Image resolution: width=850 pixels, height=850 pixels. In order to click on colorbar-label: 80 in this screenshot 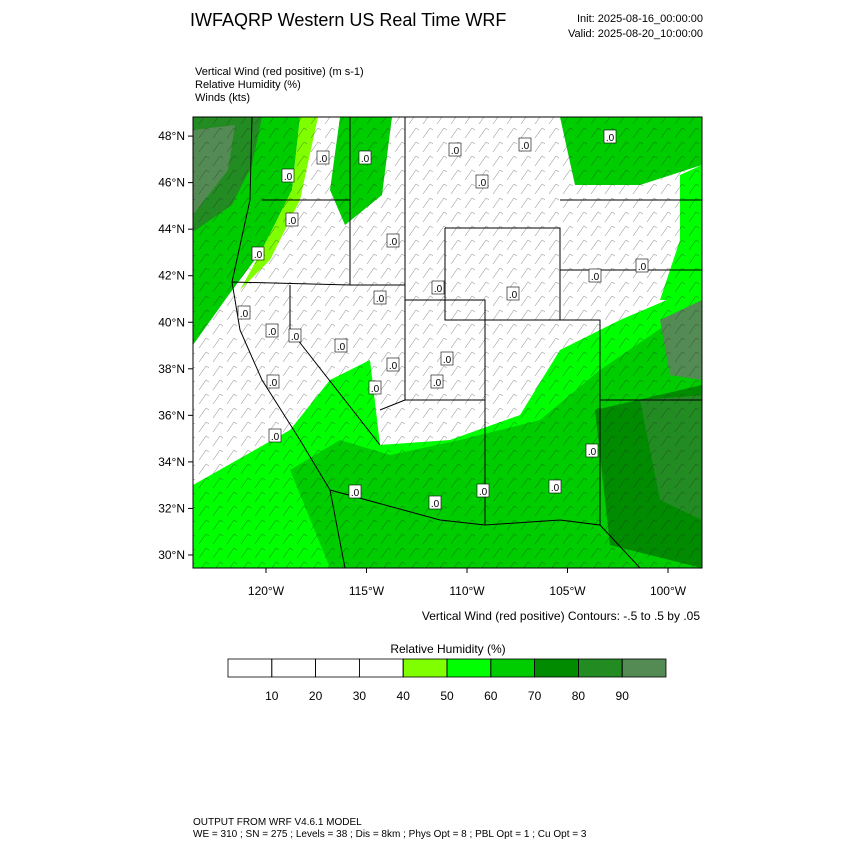, I will do `click(579, 696)`.